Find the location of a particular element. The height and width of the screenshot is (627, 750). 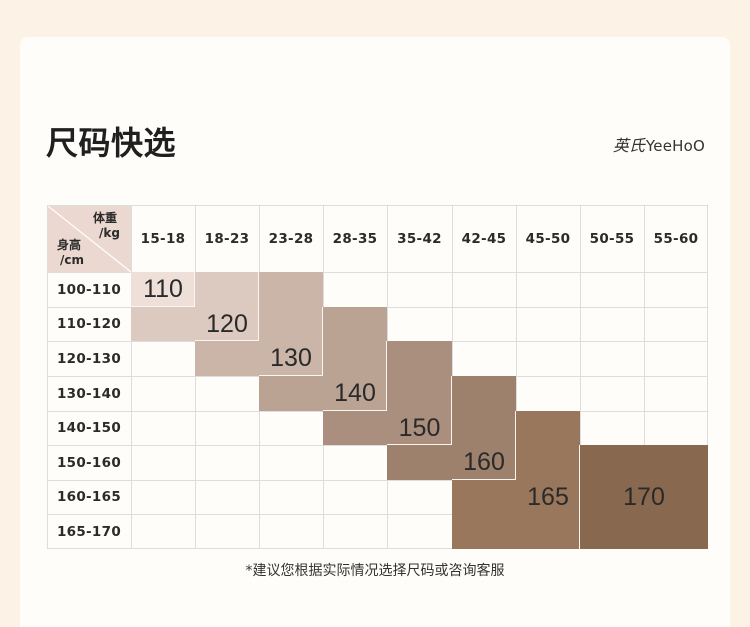

corner-diagonal-line is located at coordinates (89, 239).